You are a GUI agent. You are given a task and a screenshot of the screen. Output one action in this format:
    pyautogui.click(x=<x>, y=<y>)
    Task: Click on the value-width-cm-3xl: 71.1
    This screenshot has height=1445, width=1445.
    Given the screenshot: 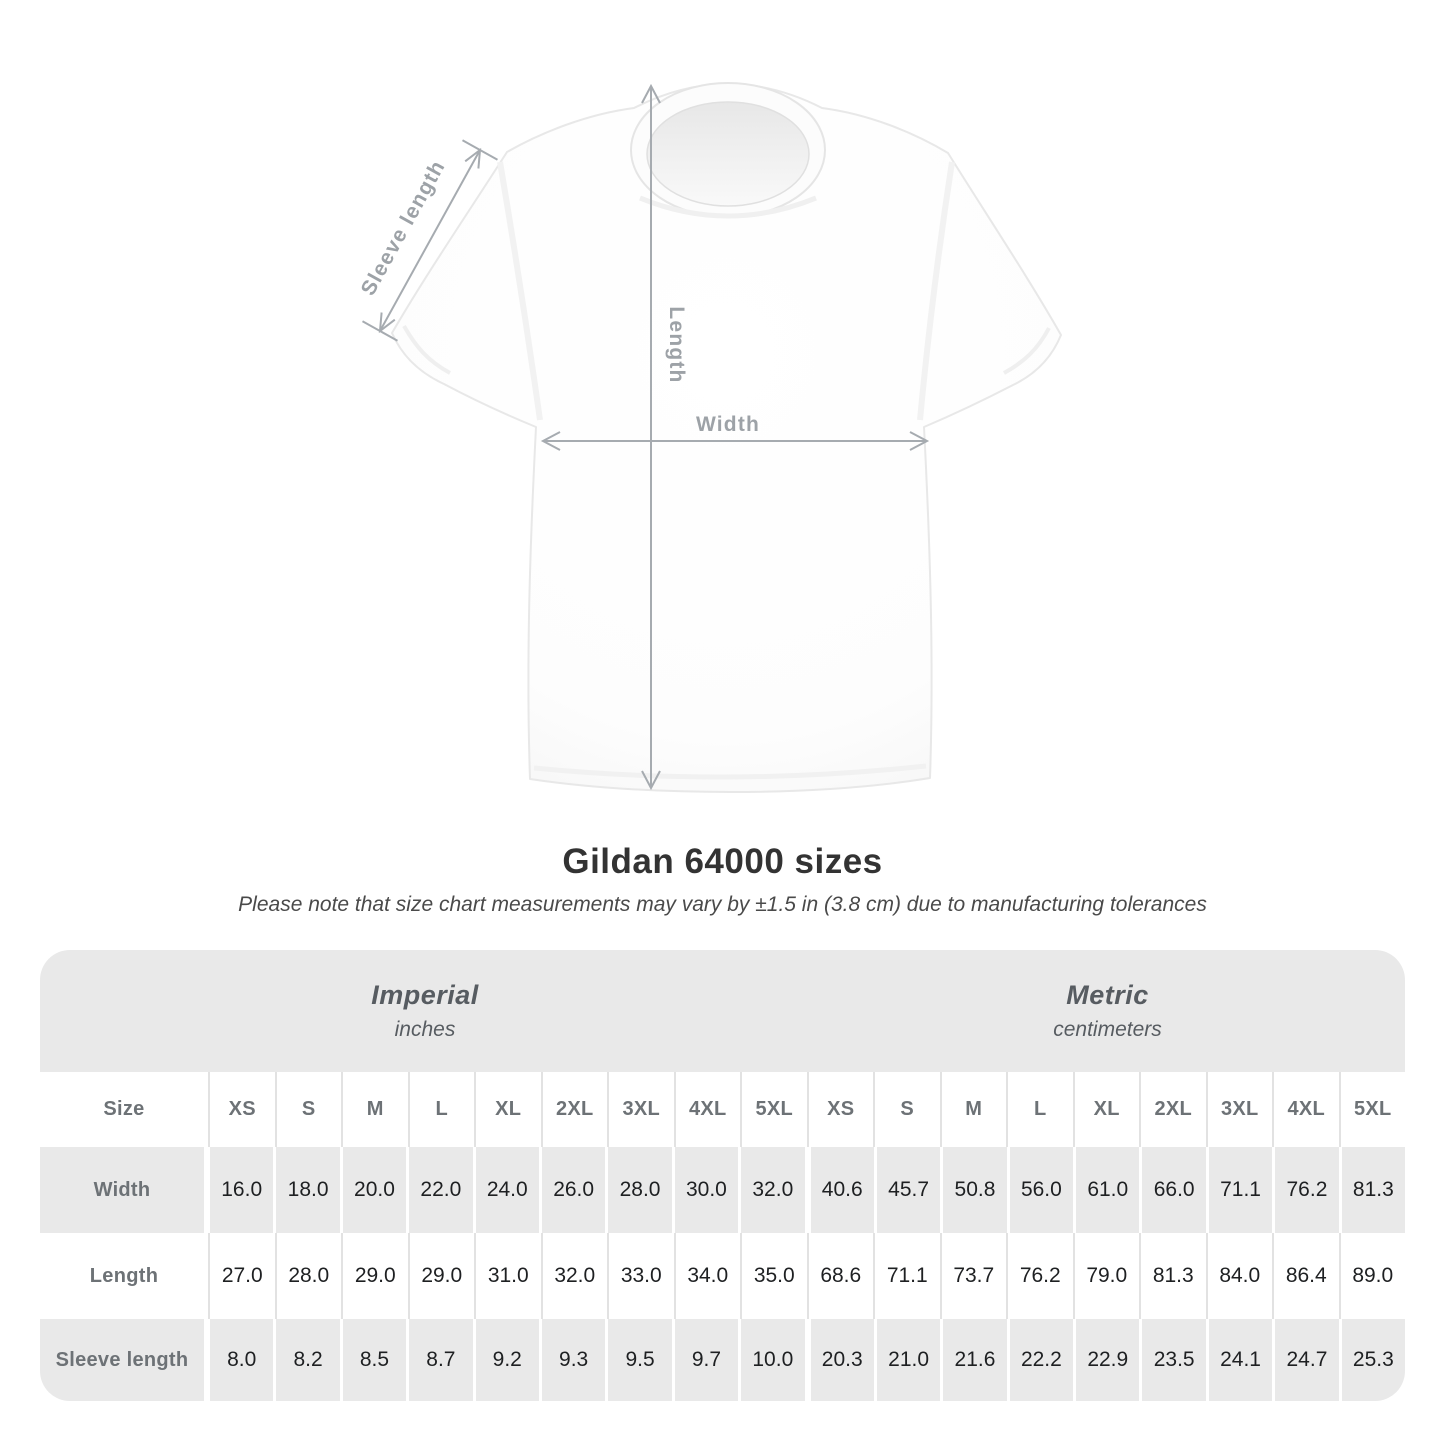 What is the action you would take?
    pyautogui.click(x=1242, y=1190)
    